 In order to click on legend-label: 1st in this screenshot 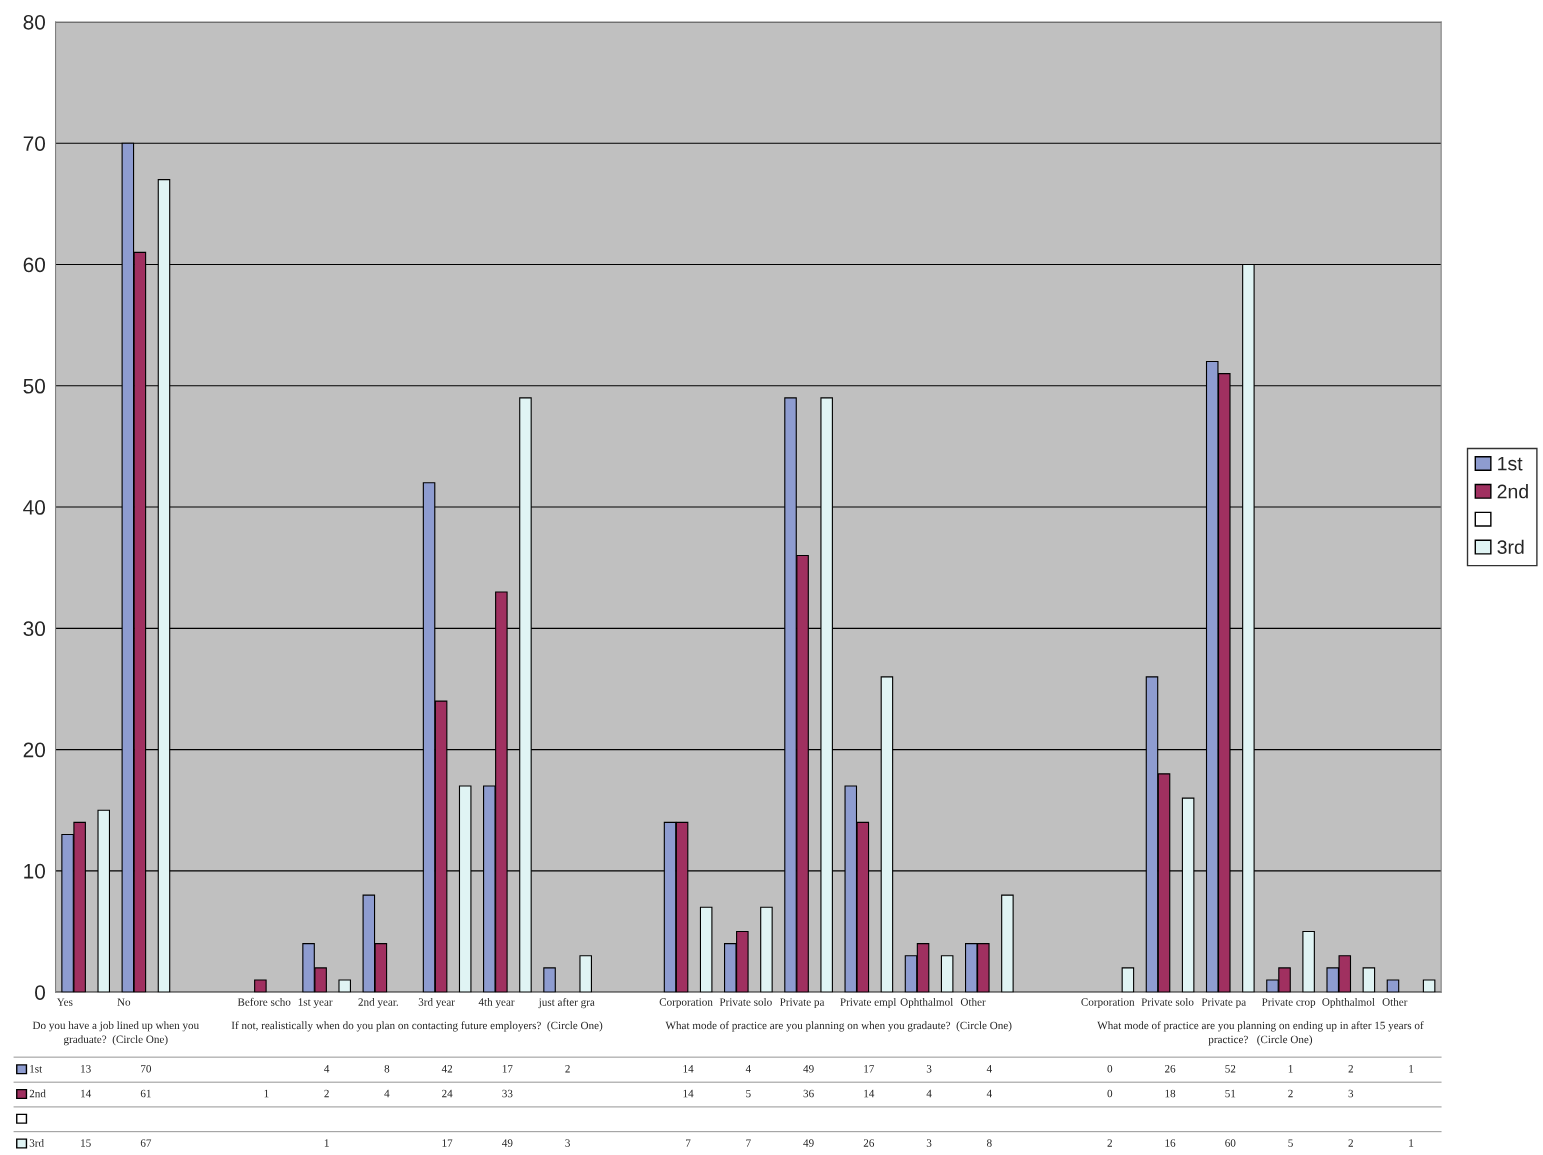, I will do `click(36, 1069)`.